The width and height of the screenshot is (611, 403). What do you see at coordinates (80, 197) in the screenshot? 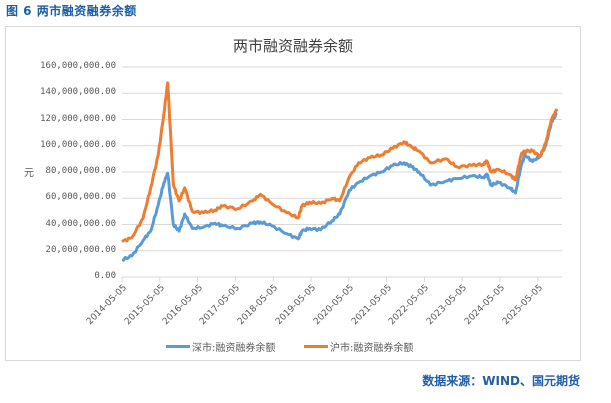
I see `y-tick-label: 60,000,000.00` at bounding box center [80, 197].